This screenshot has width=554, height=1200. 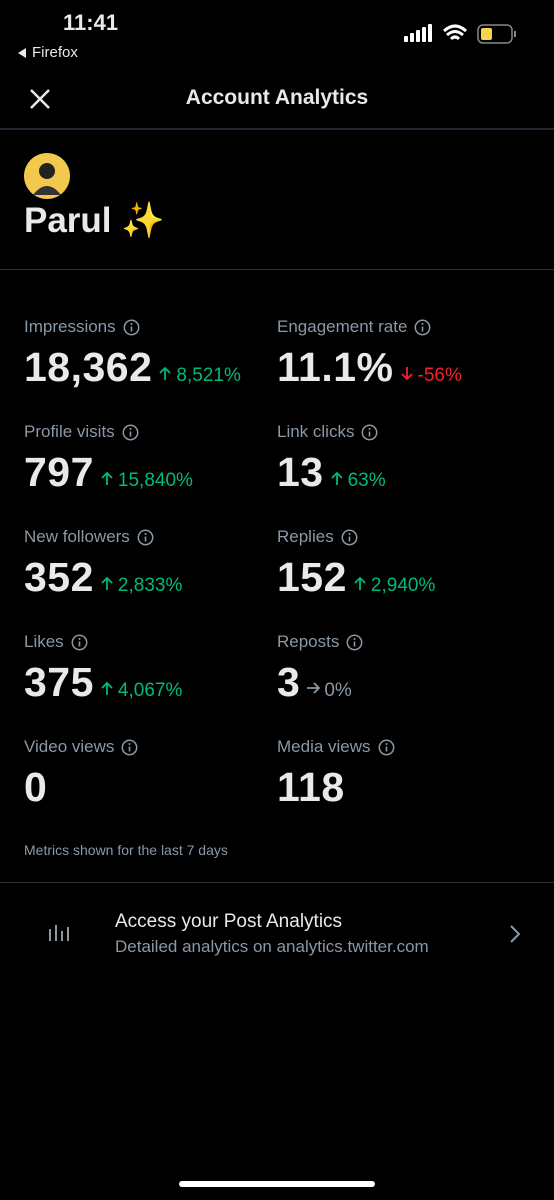 What do you see at coordinates (150, 690) in the screenshot?
I see `metric-change-text: 4,067%` at bounding box center [150, 690].